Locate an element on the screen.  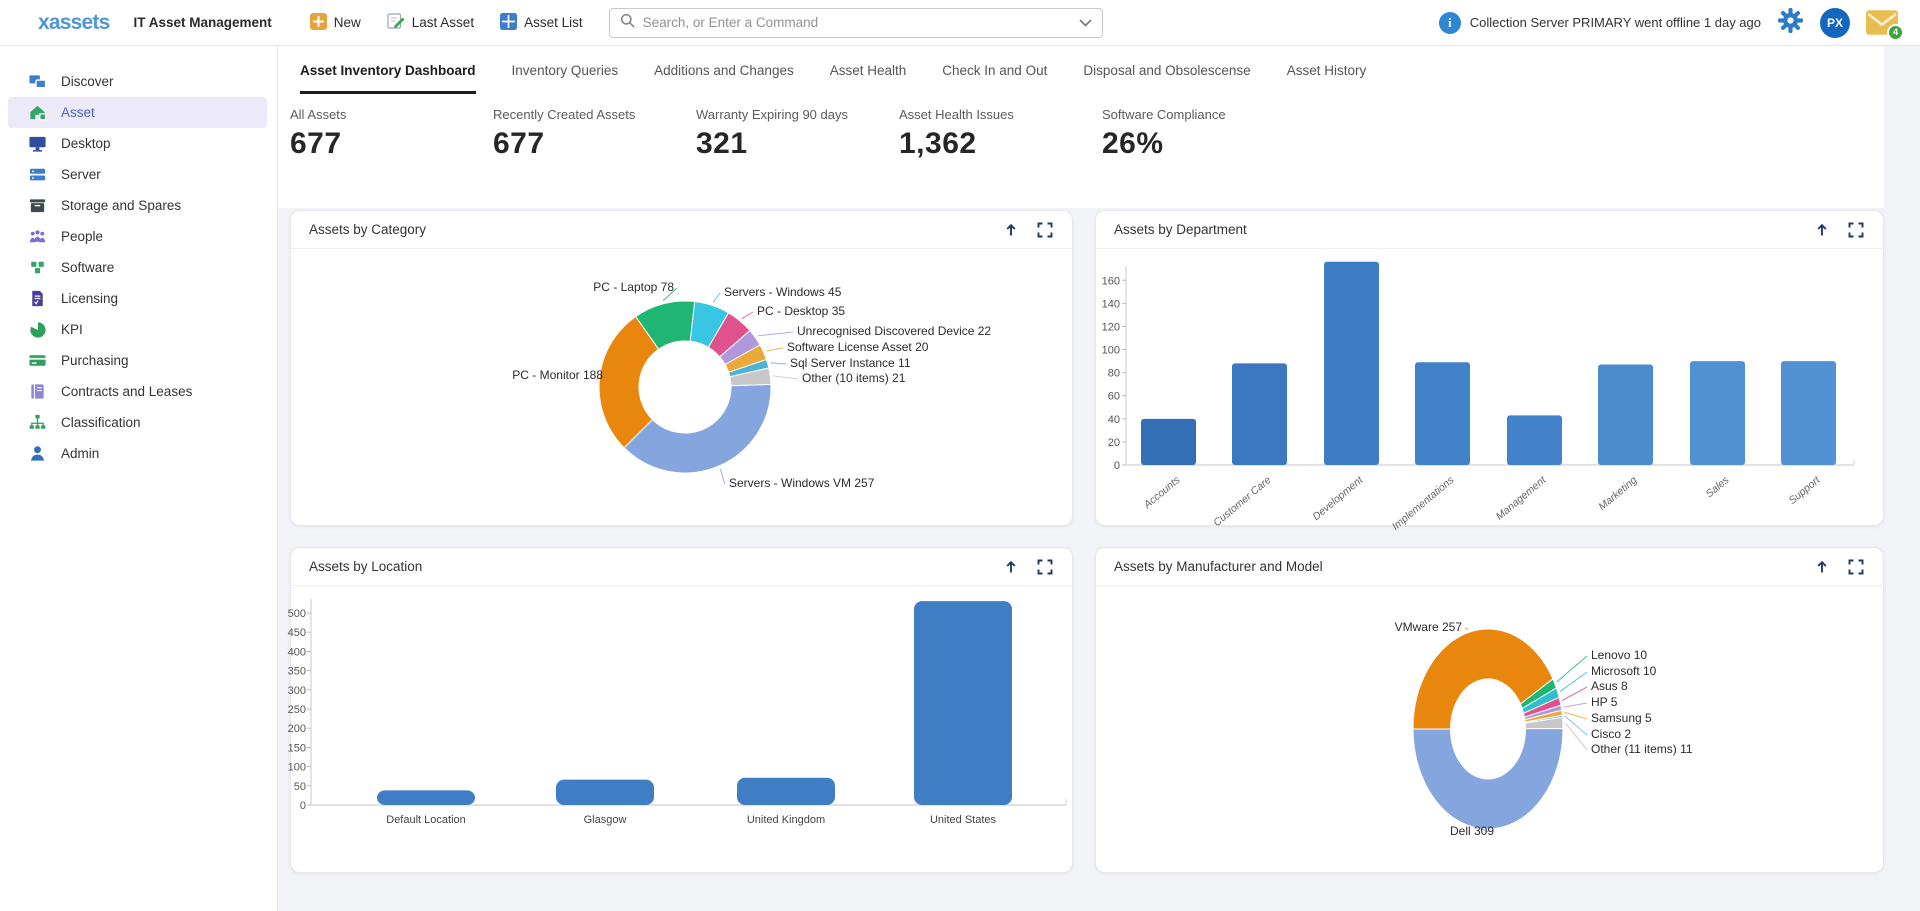
card-title: Assets by Category is located at coordinates (368, 229).